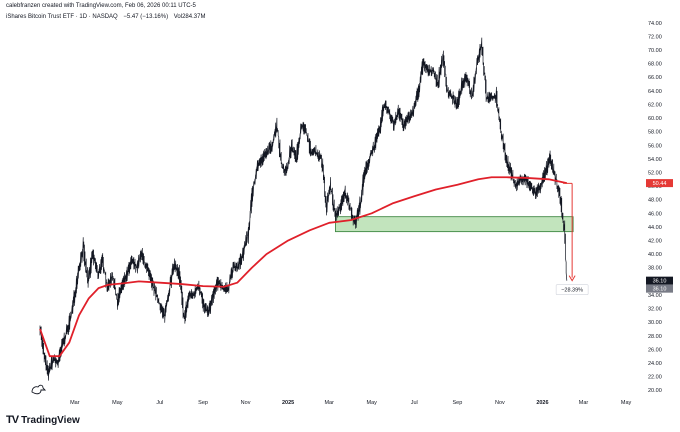 Image resolution: width=680 pixels, height=432 pixels. What do you see at coordinates (655, 78) in the screenshot?
I see `y-tick-label: 66.00` at bounding box center [655, 78].